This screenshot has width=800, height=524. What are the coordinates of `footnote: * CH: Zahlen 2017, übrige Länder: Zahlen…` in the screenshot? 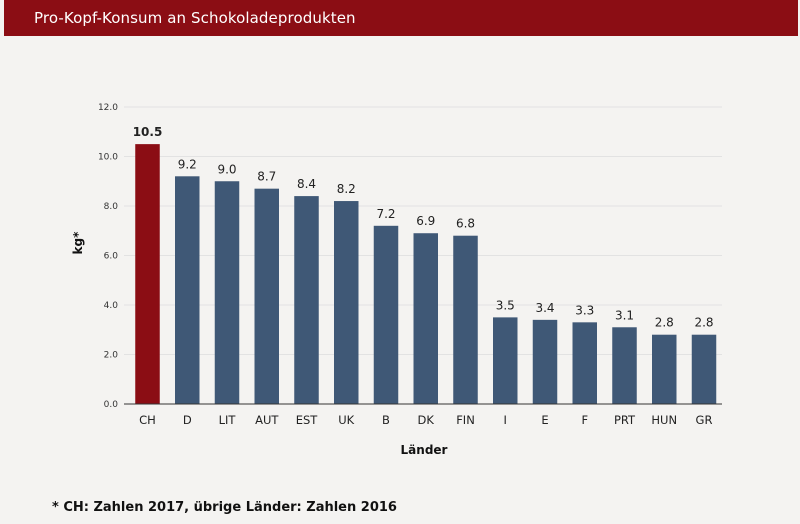 It's located at (224, 507).